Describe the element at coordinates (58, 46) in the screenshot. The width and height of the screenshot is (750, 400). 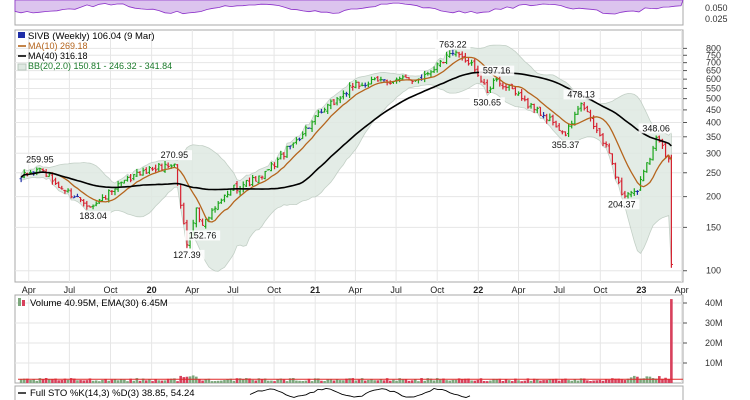
I see `legend-ma10: MA(10) 269.18` at that location.